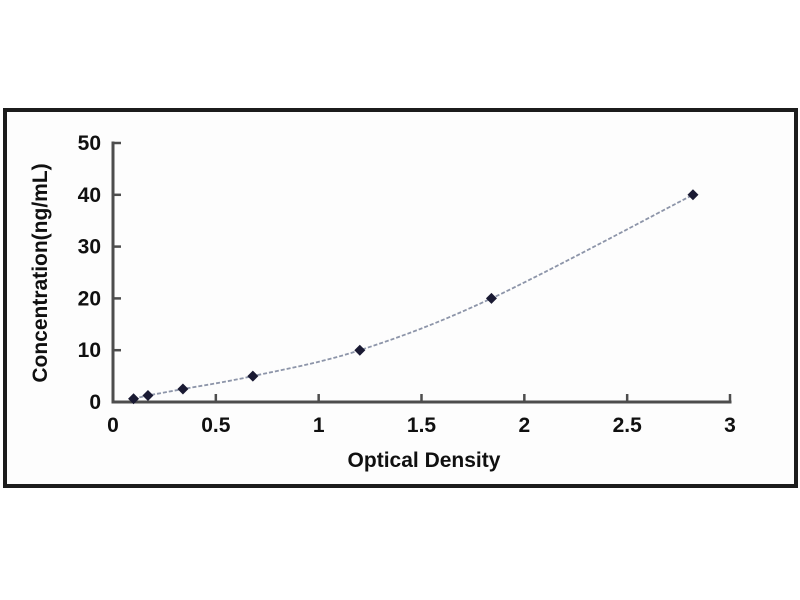 The width and height of the screenshot is (800, 600). What do you see at coordinates (40, 272) in the screenshot?
I see `y-axis-title: Concentration(ng/mL)` at bounding box center [40, 272].